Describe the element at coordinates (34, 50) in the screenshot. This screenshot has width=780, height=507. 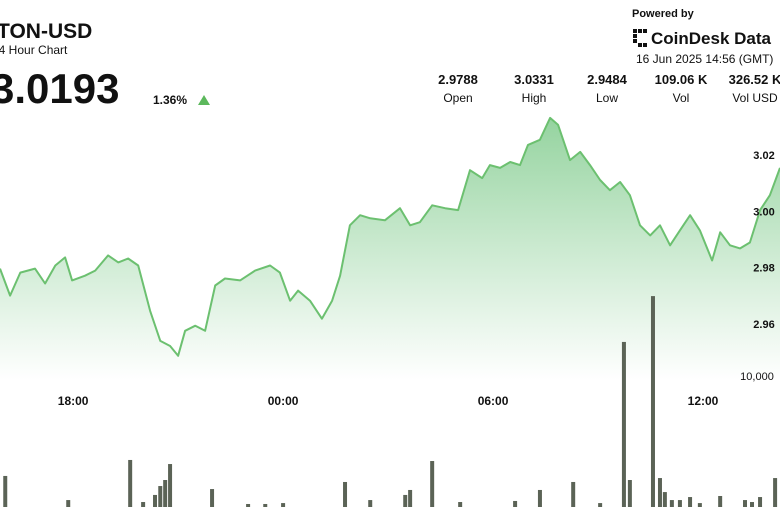
I see `subtitle: 24 Hour Chart` at that location.